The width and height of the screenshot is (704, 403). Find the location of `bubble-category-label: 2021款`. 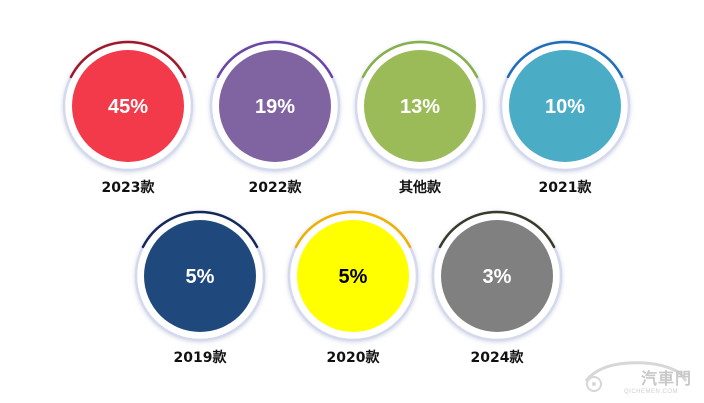

bubble-category-label: 2021款 is located at coordinates (566, 187).